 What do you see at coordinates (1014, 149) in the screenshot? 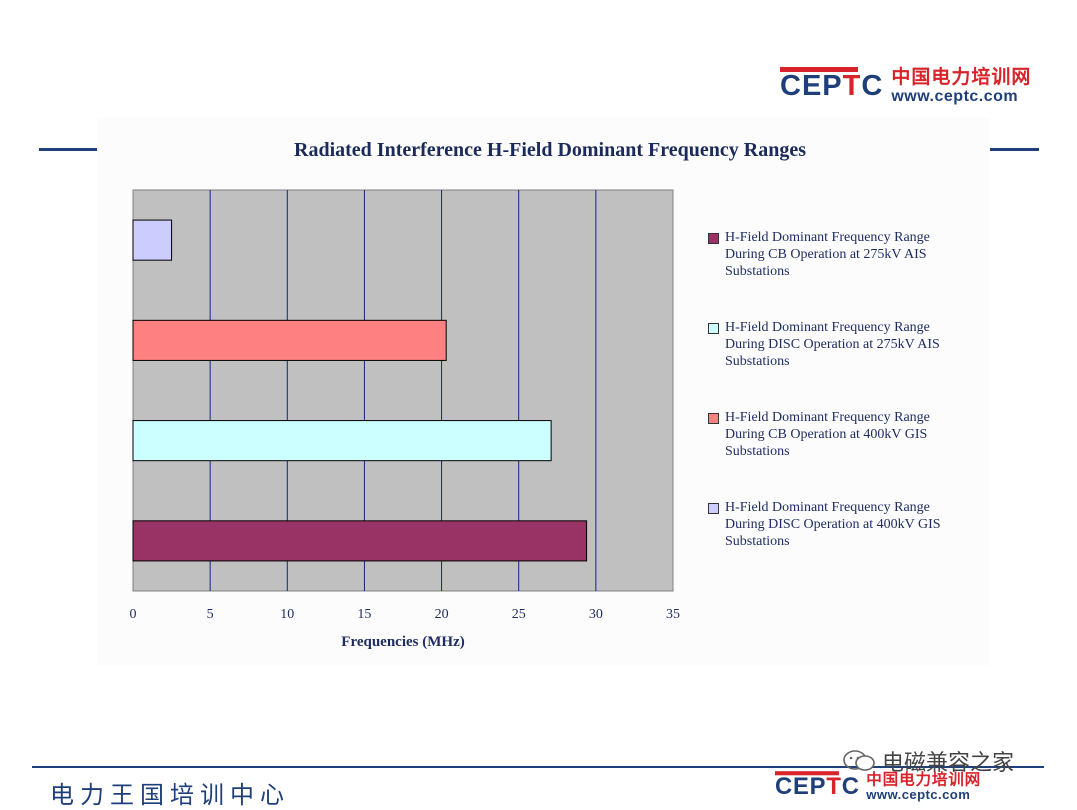
I see `title-rule-right` at bounding box center [1014, 149].